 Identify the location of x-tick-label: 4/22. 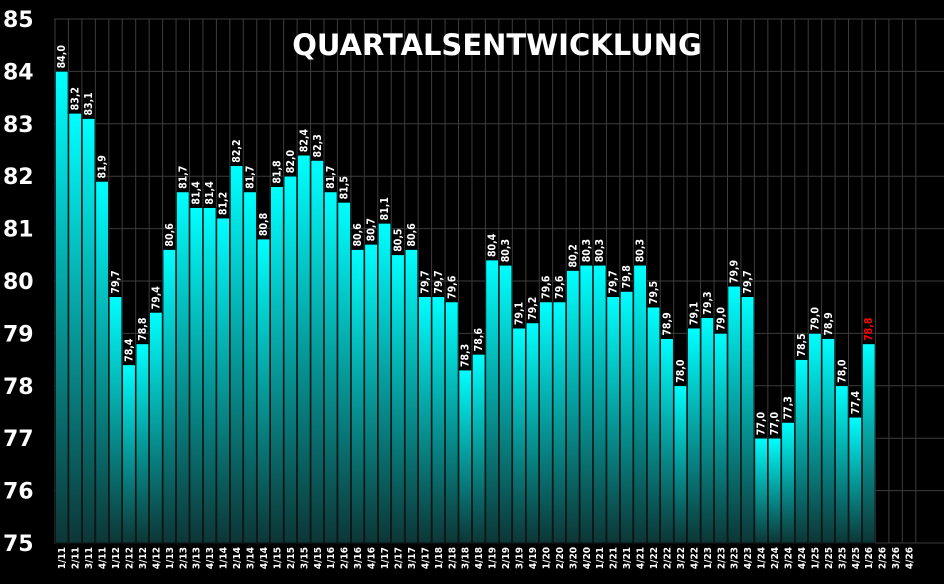
(694, 558).